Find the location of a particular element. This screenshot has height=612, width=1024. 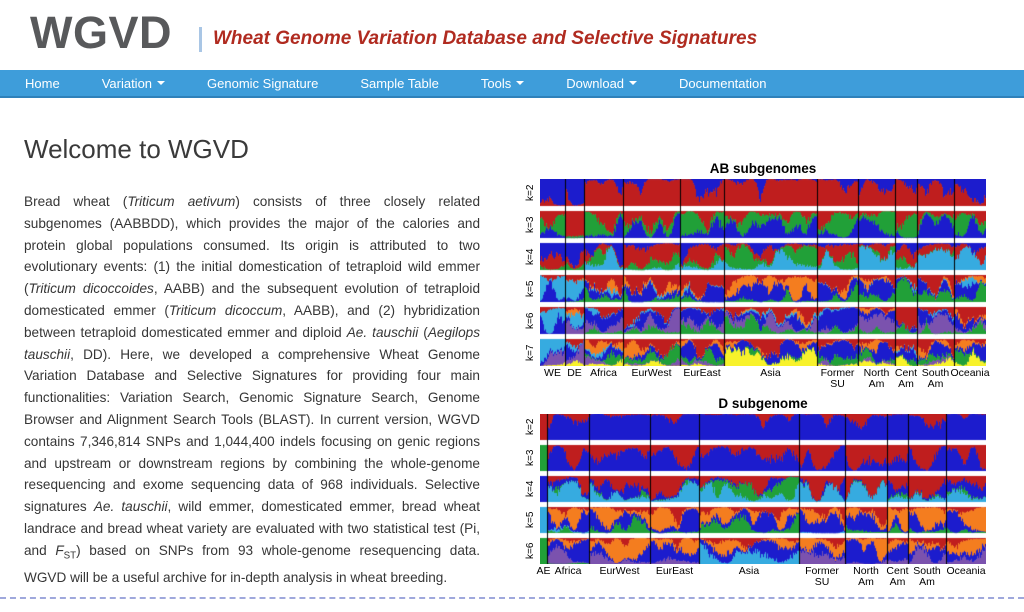

nav-item-label: Variation is located at coordinates (127, 83).